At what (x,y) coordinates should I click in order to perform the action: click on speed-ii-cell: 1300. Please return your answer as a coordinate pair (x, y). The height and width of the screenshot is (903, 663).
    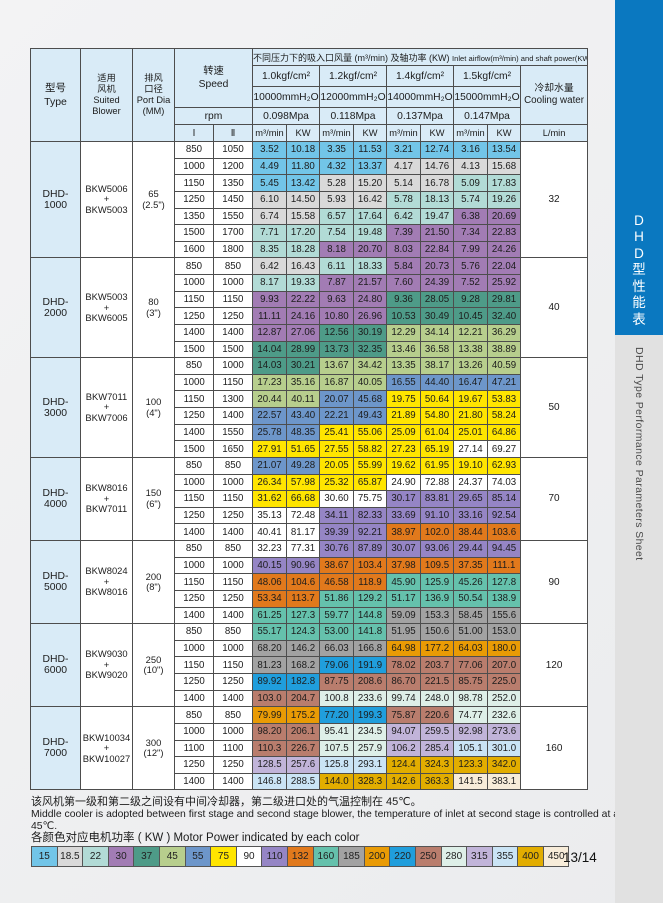
    Looking at the image, I should click on (233, 399).